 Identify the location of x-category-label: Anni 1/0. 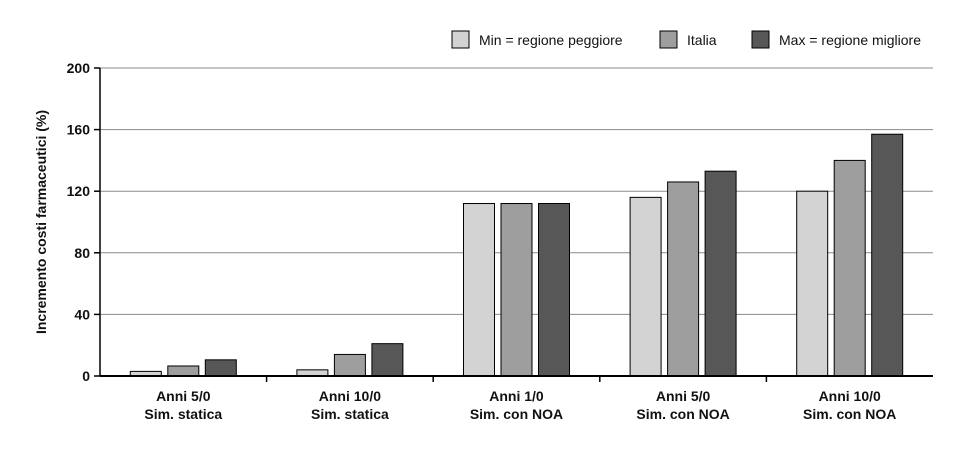
(516, 396).